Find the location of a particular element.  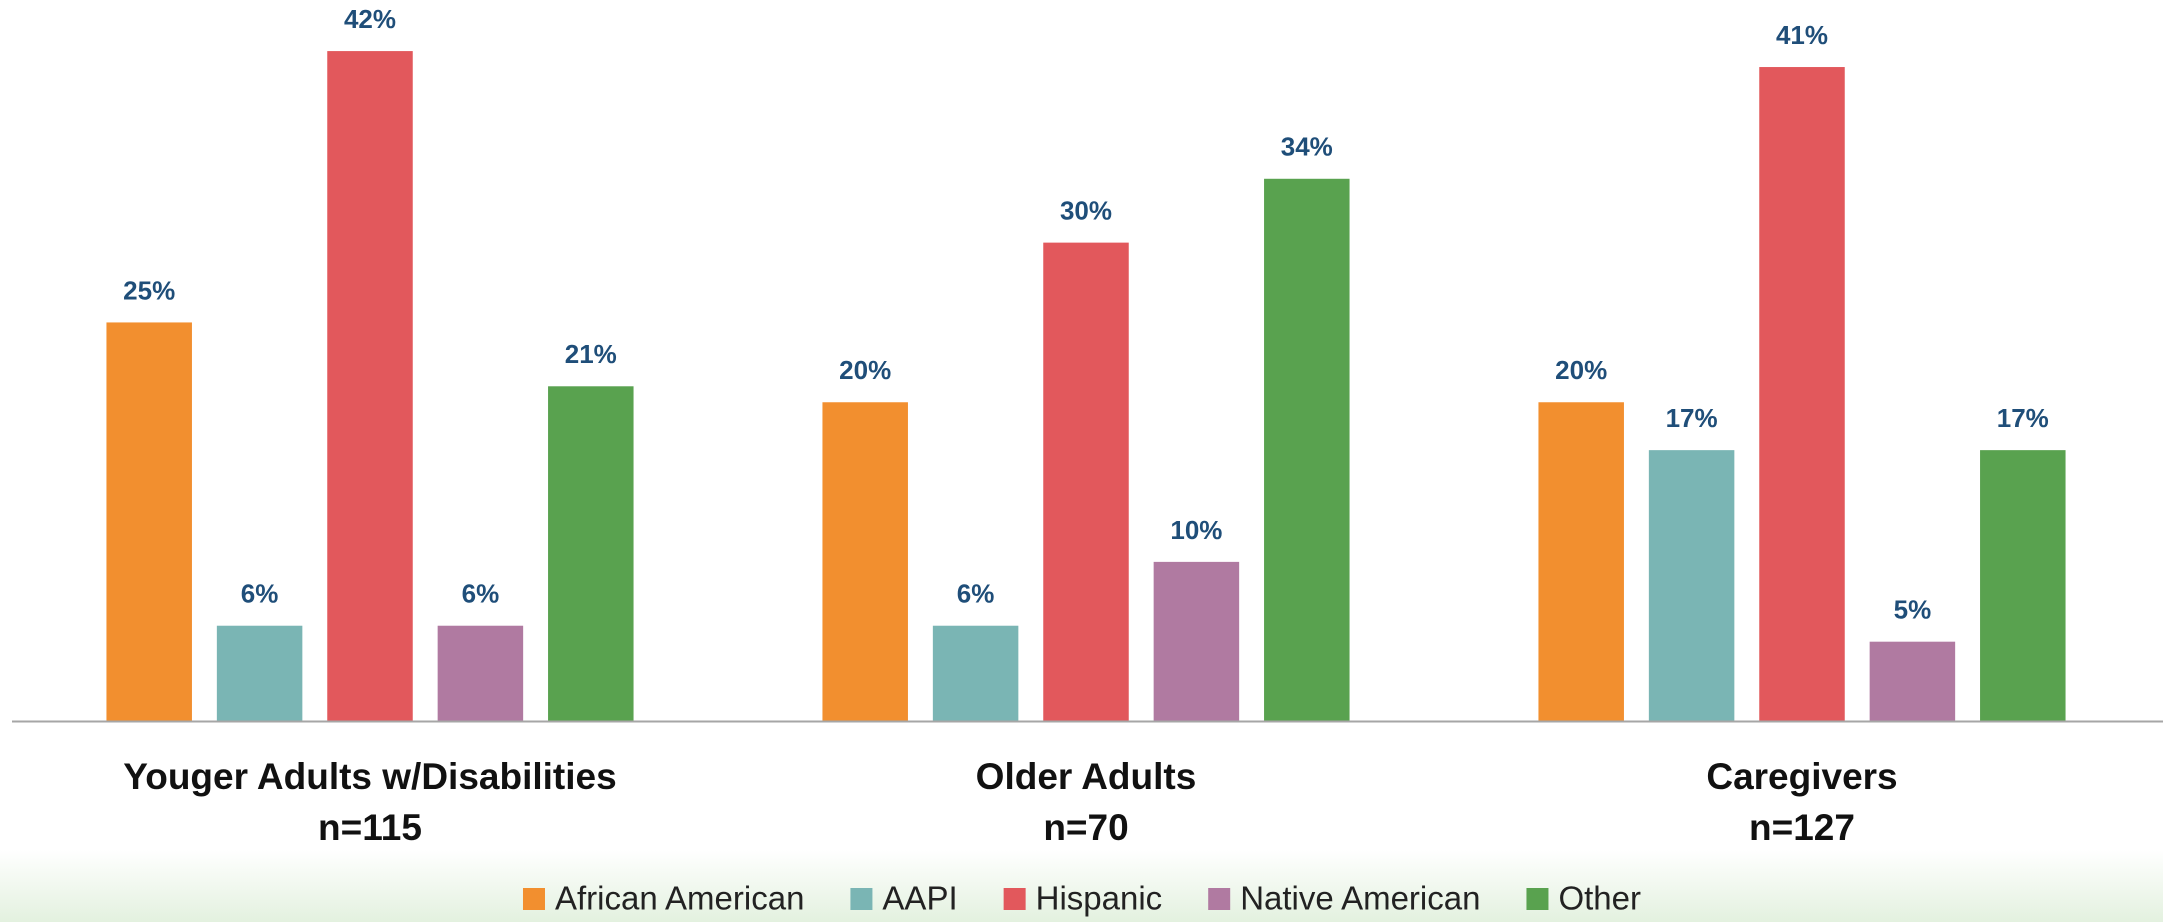

legend-label: Other is located at coordinates (1599, 898).